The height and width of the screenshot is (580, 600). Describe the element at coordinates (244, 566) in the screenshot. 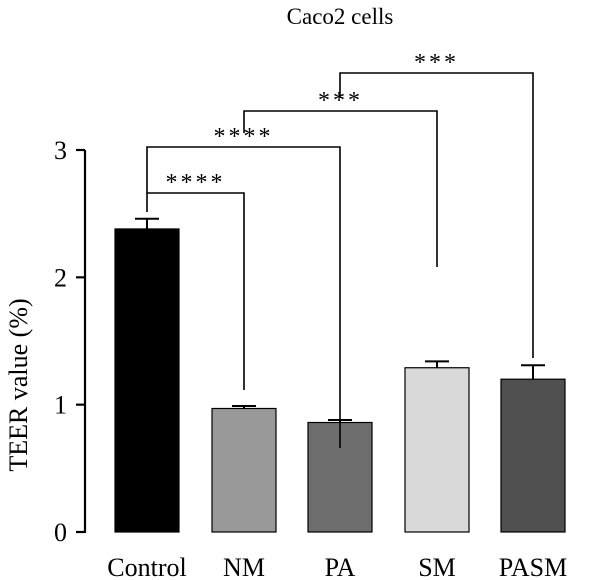

I see `x-tick-label-nm: NM` at that location.